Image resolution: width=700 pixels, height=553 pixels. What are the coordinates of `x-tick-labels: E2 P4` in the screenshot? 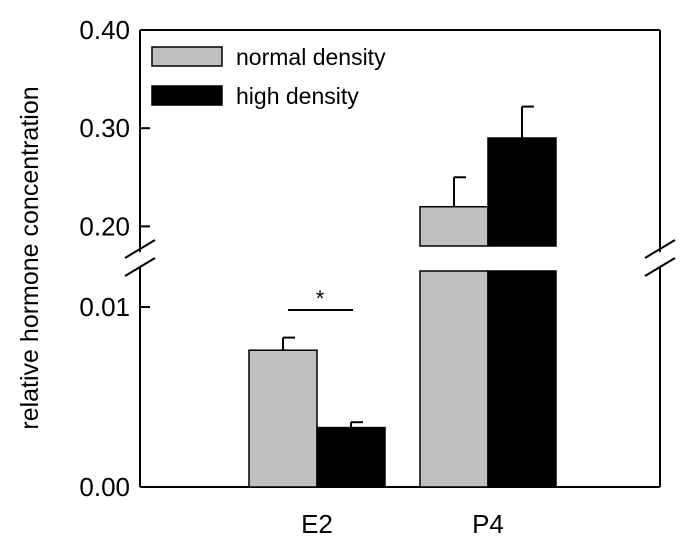 It's located at (402, 524).